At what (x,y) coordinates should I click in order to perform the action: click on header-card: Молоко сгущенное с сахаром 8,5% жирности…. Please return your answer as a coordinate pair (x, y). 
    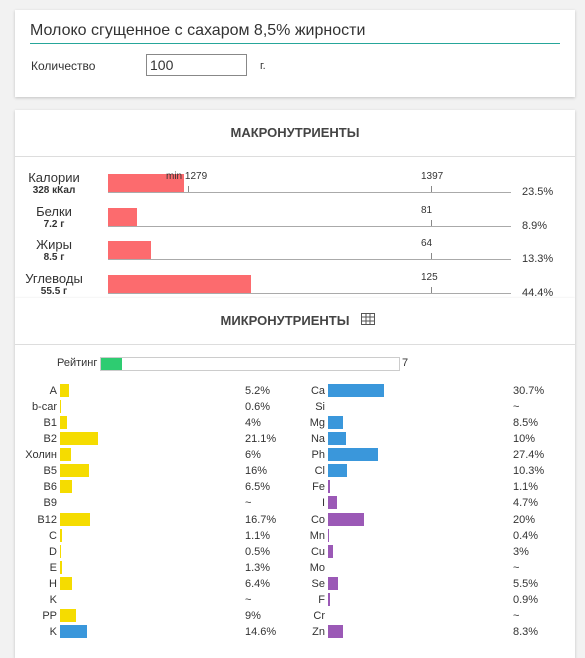
    Looking at the image, I should click on (295, 53).